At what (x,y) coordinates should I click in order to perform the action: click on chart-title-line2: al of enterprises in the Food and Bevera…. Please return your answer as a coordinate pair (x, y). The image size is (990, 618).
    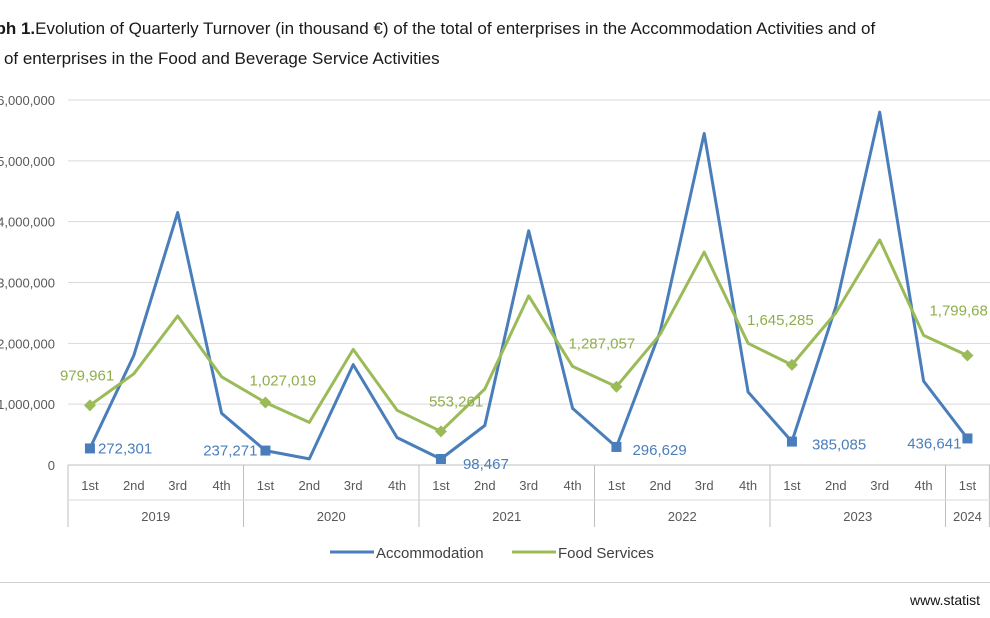
    Looking at the image, I should click on (220, 58).